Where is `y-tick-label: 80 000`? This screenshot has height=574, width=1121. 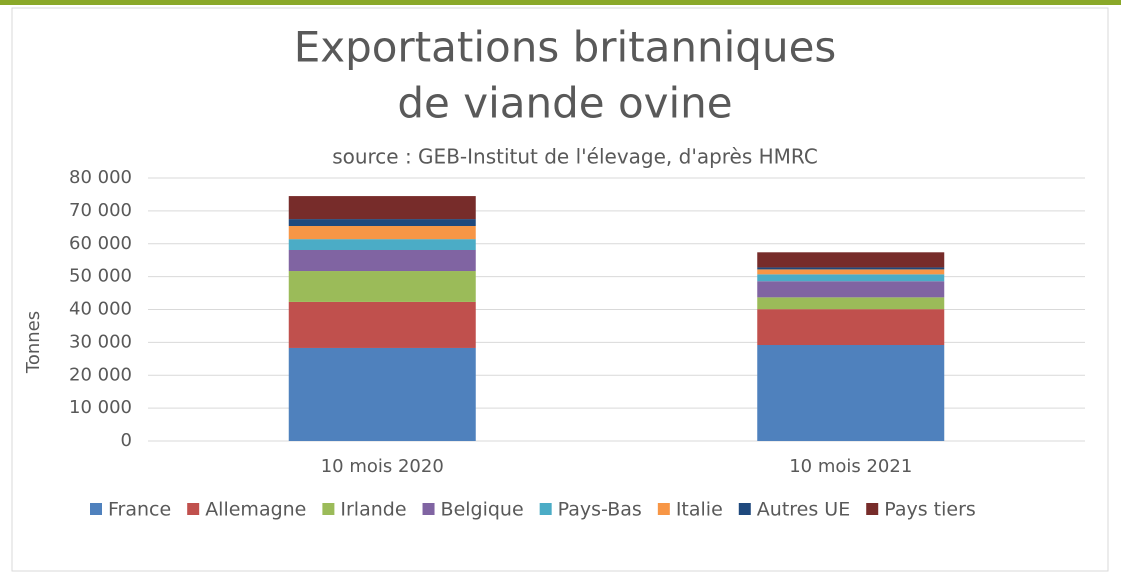 y-tick-label: 80 000 is located at coordinates (100, 177).